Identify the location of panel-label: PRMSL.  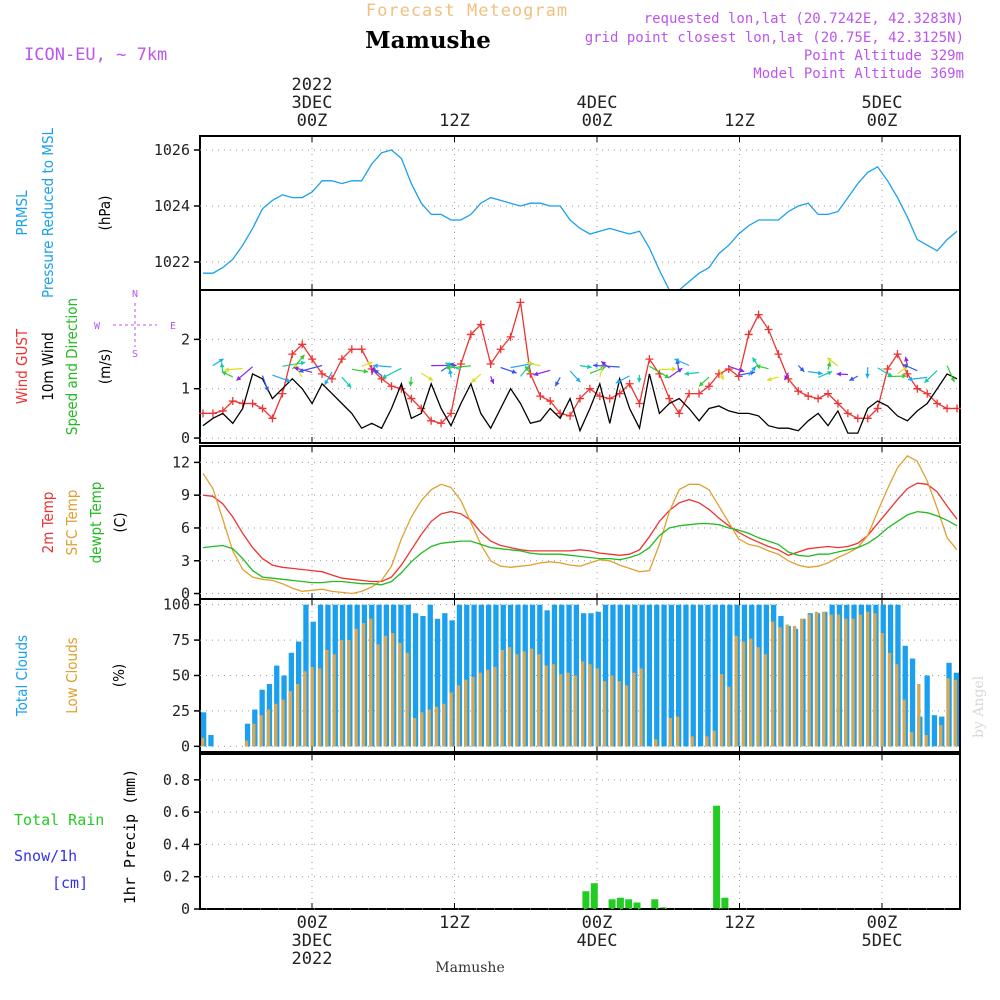
(22, 213).